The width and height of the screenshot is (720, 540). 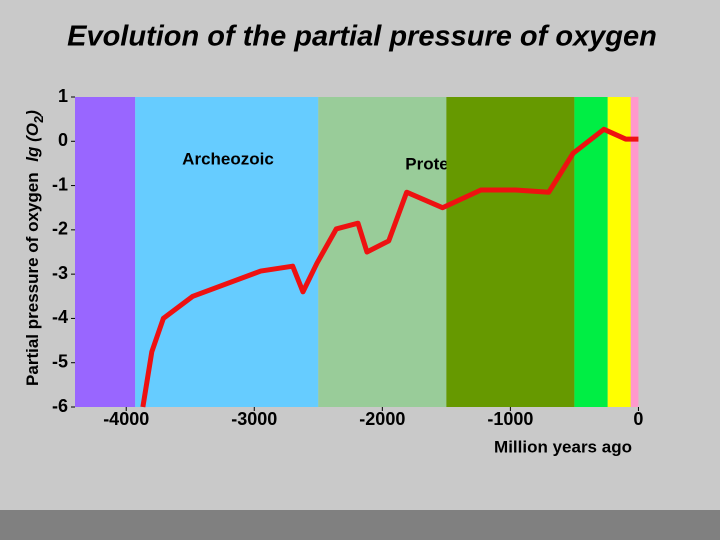 What do you see at coordinates (63, 140) in the screenshot?
I see `y-tick-label: 0` at bounding box center [63, 140].